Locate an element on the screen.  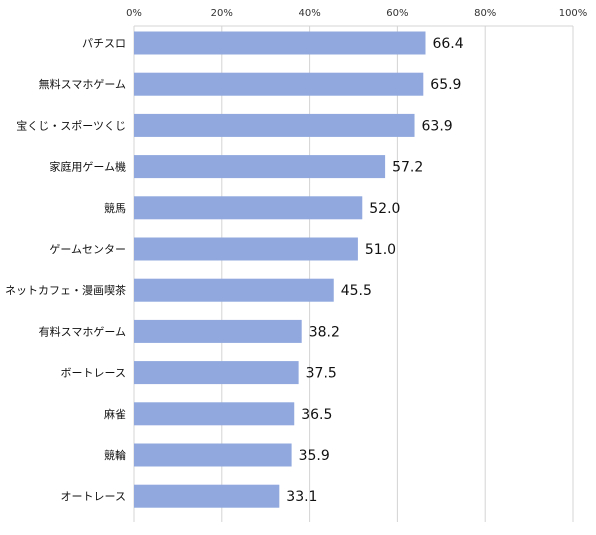
x-tick-label-80: 80% is located at coordinates (485, 13).